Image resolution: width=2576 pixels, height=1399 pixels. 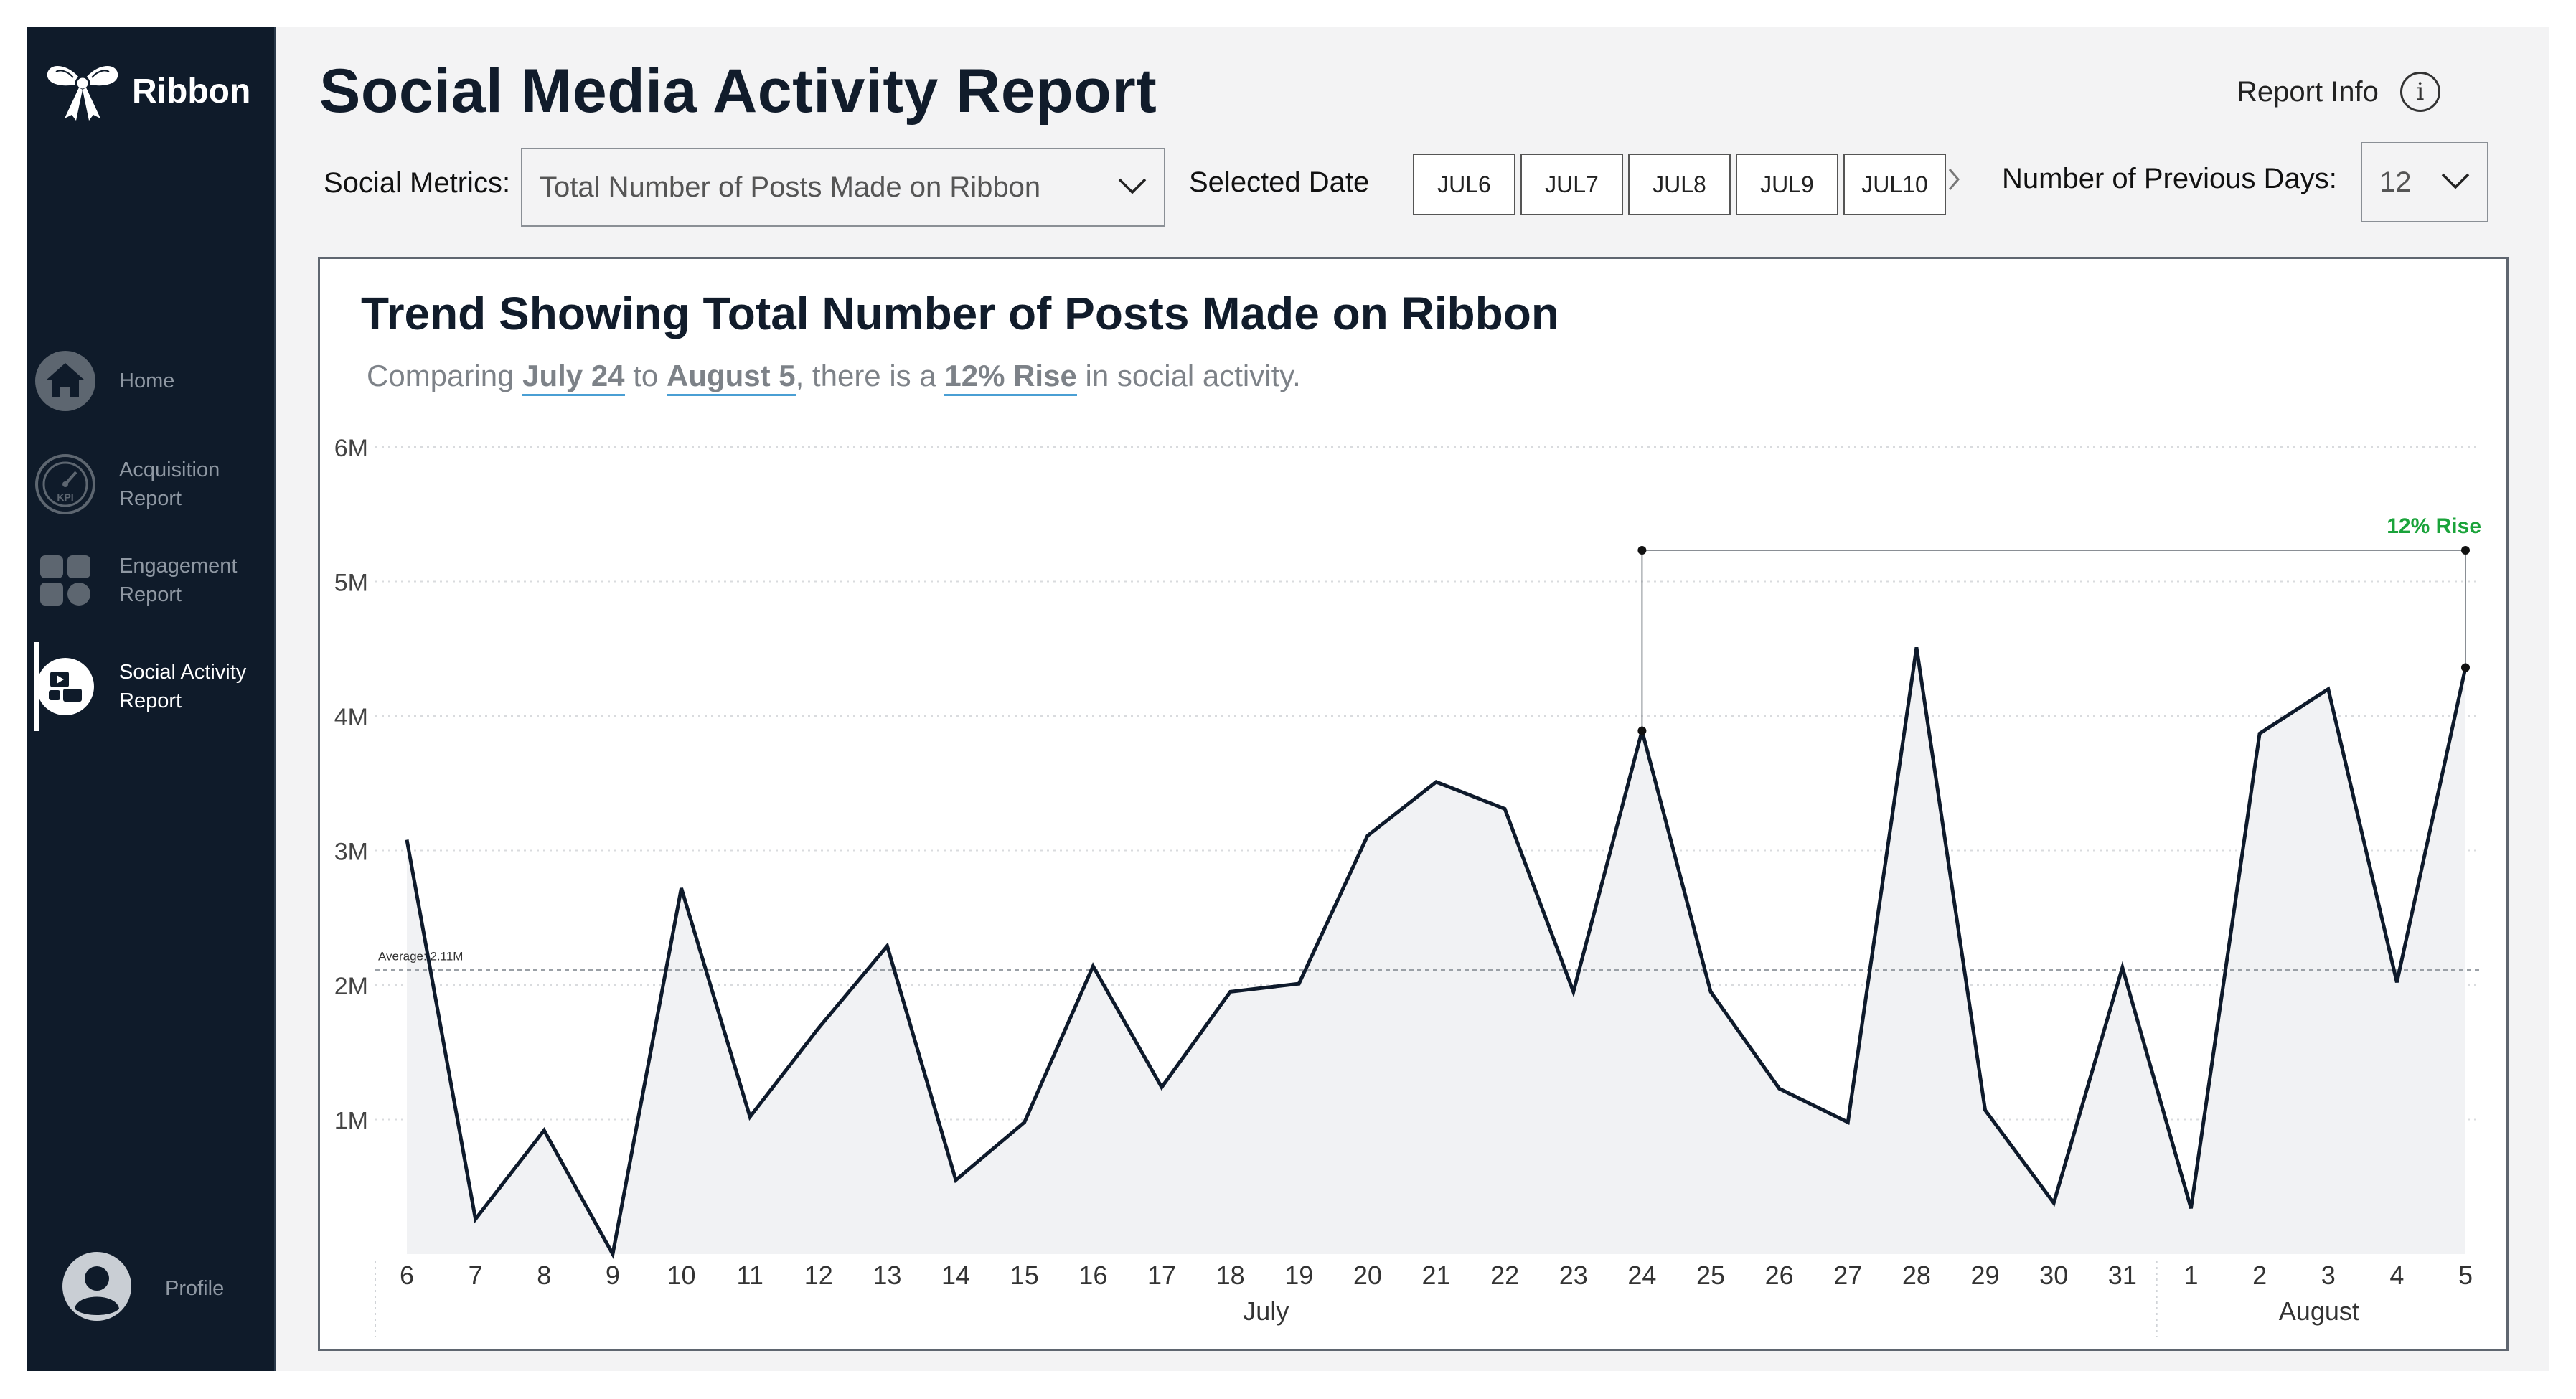 What do you see at coordinates (2191, 1275) in the screenshot?
I see `x-tick-label: 1` at bounding box center [2191, 1275].